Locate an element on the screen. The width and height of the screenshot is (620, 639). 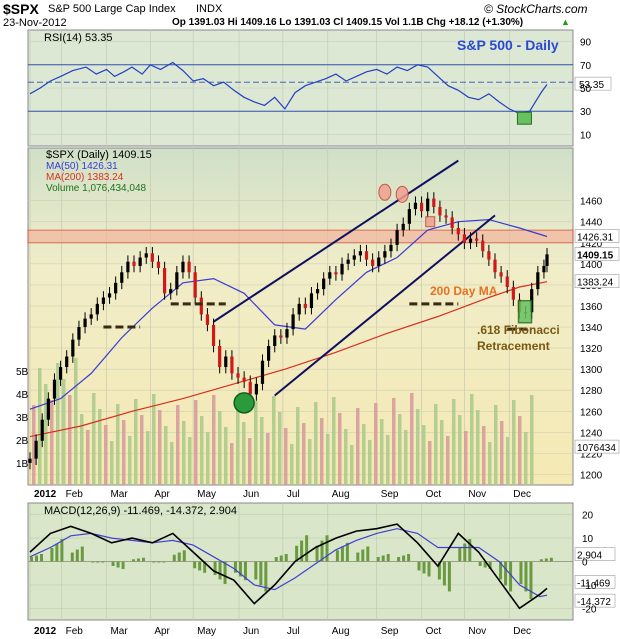
rsi-marker-box is located at coordinates (524, 118).